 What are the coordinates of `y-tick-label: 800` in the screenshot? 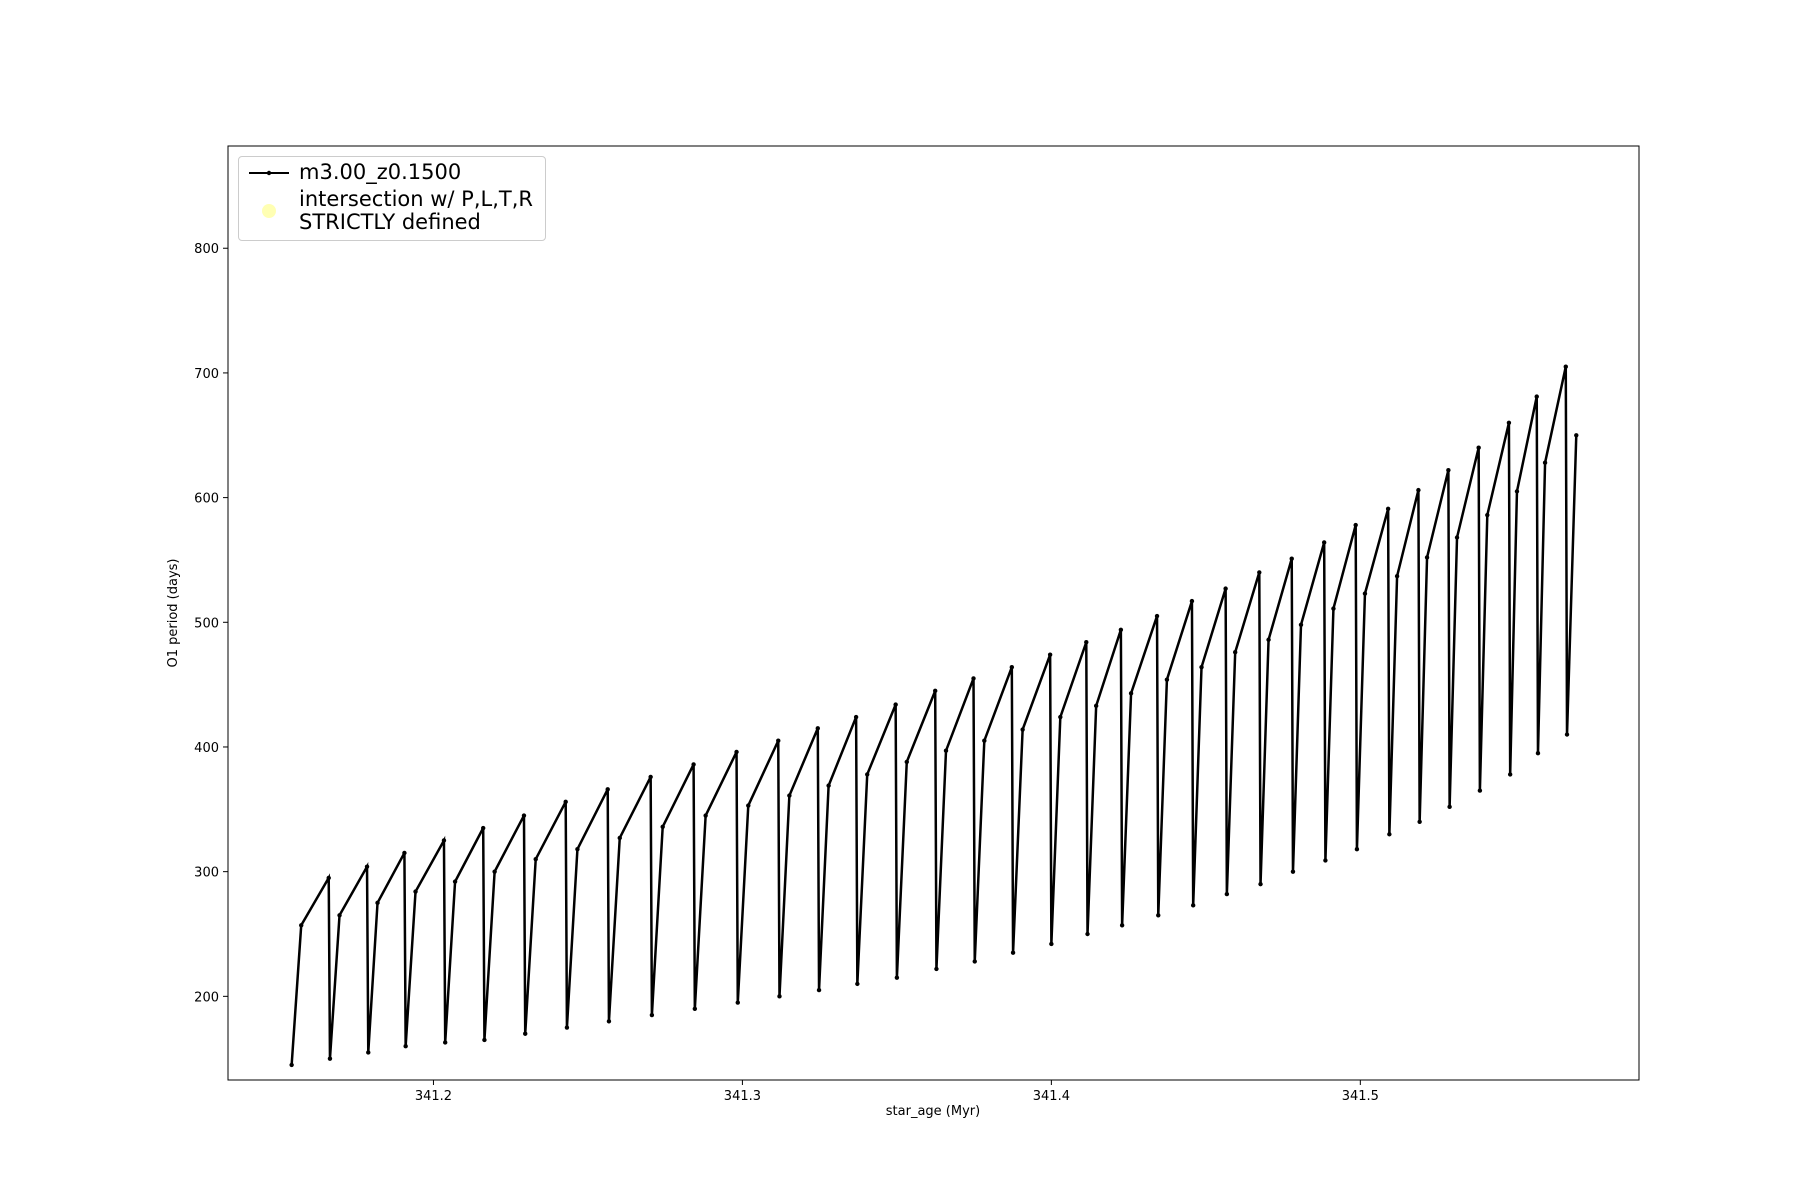 It's located at (206, 249).